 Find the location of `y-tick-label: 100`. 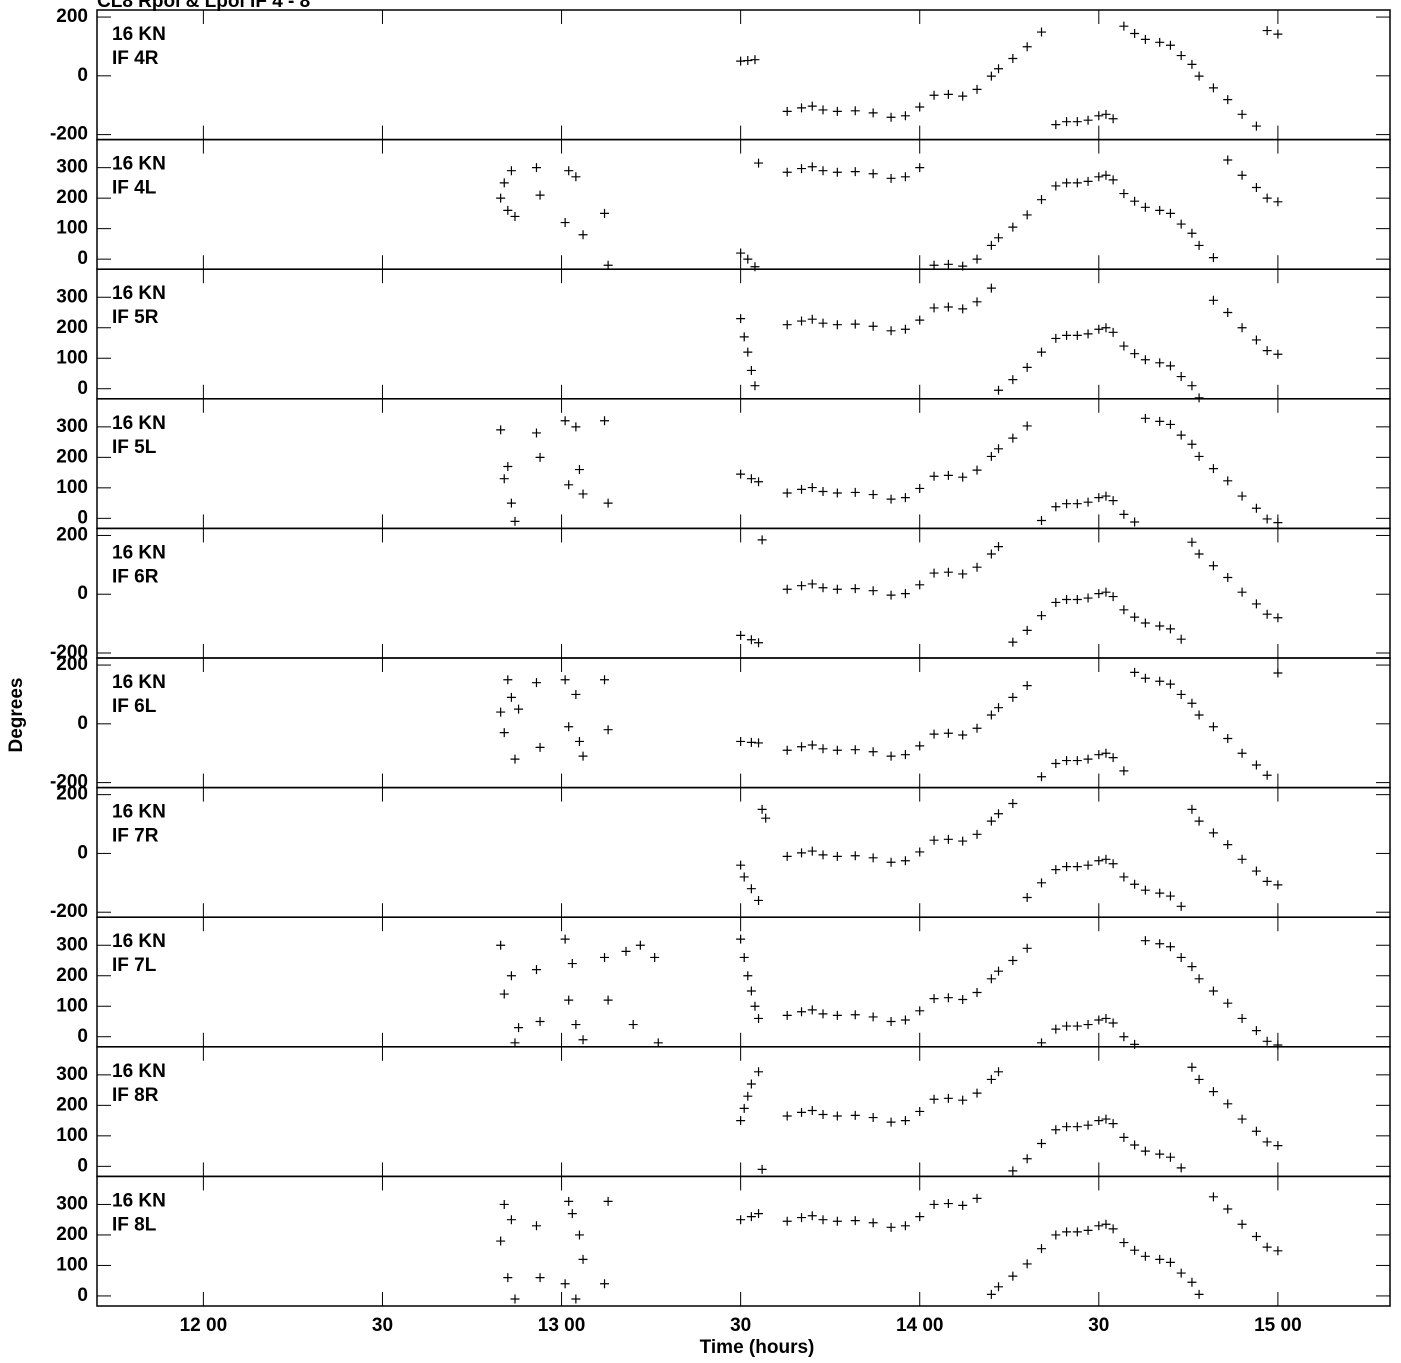

y-tick-label: 100 is located at coordinates (72, 1135).